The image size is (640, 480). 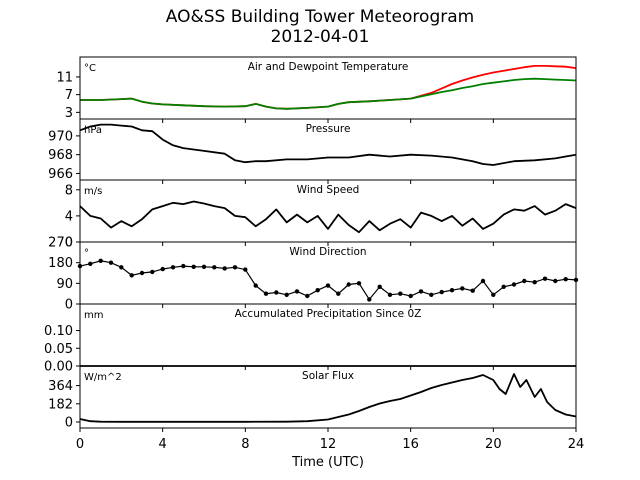 I want to click on xtick-label: 4, so click(x=163, y=444).